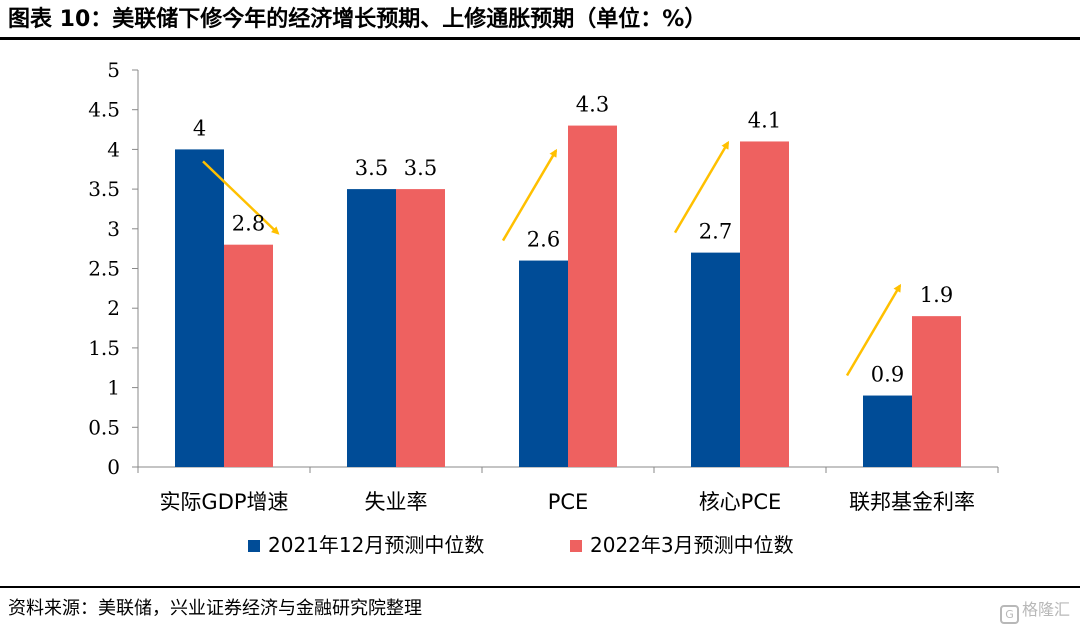 This screenshot has width=1080, height=632. Describe the element at coordinates (521, 545) in the screenshot. I see `legend: 2021年12月预测中位数 2022年3月预测中位数` at that location.